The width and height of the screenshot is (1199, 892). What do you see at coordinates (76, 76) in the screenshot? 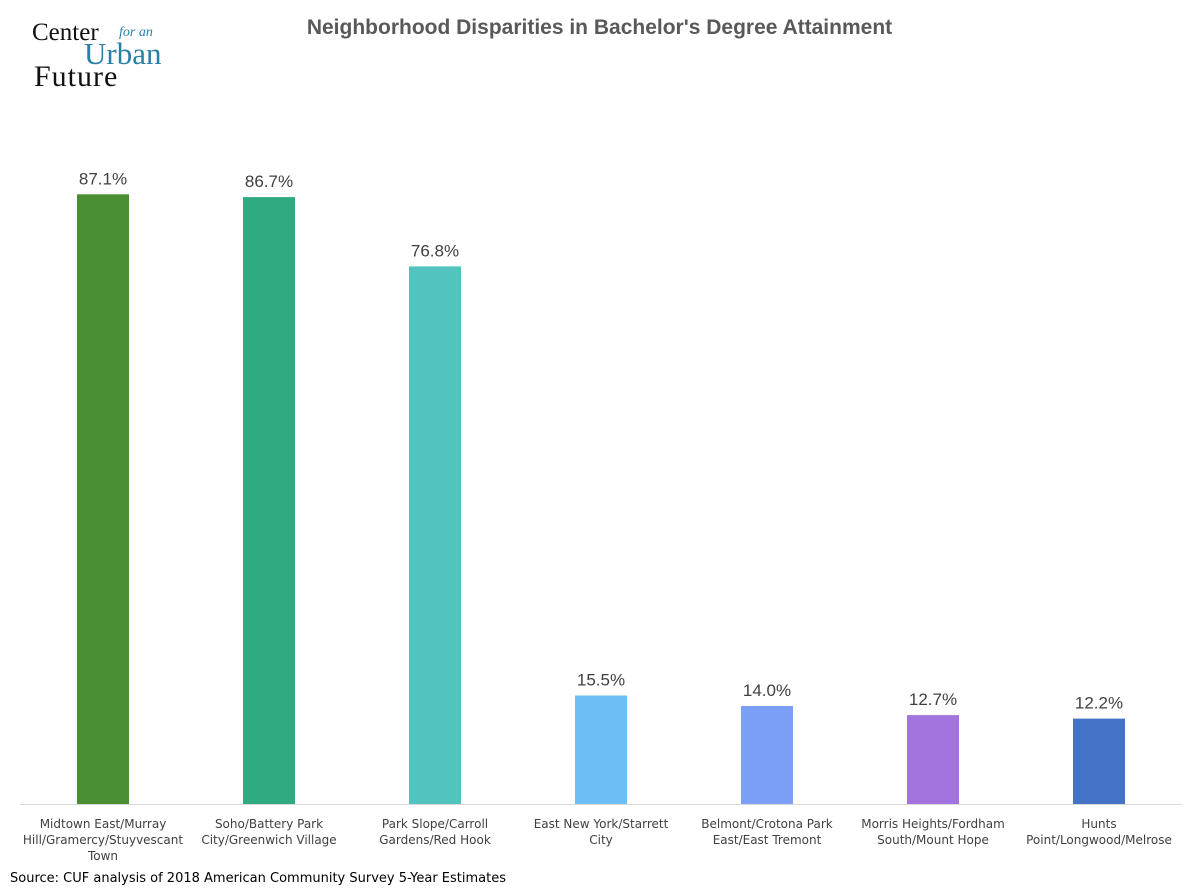
I see `logo-text-future: Future` at bounding box center [76, 76].